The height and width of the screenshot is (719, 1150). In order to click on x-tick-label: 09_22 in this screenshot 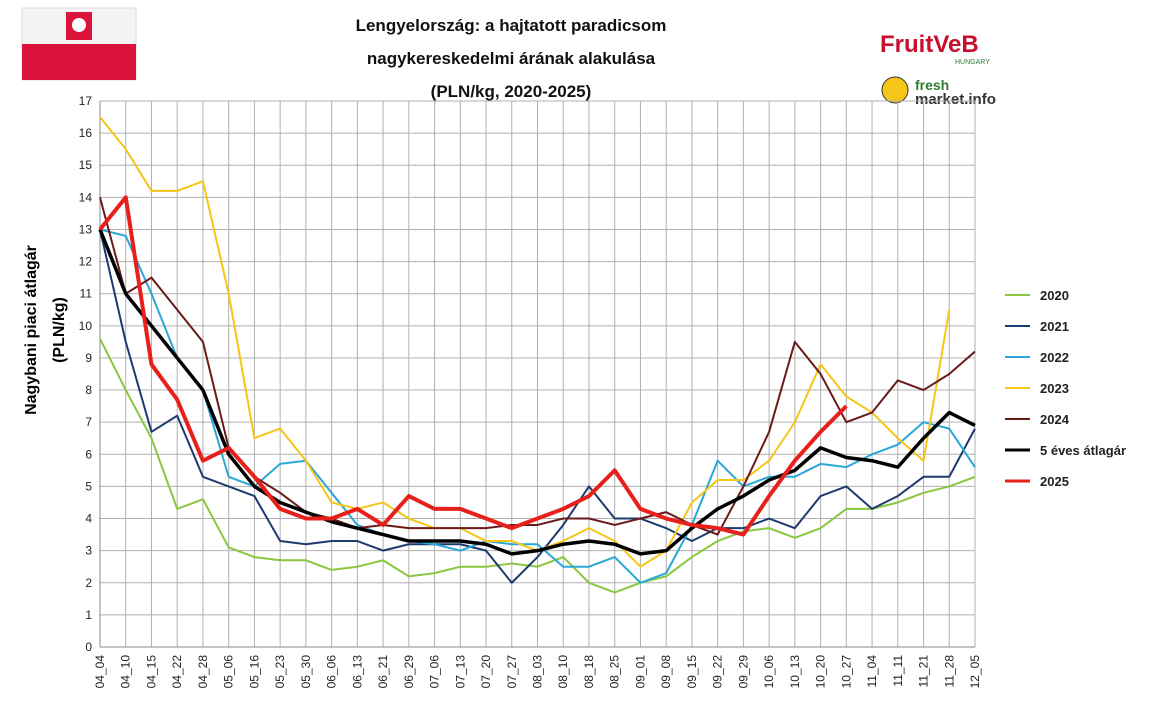, I will do `click(718, 672)`.